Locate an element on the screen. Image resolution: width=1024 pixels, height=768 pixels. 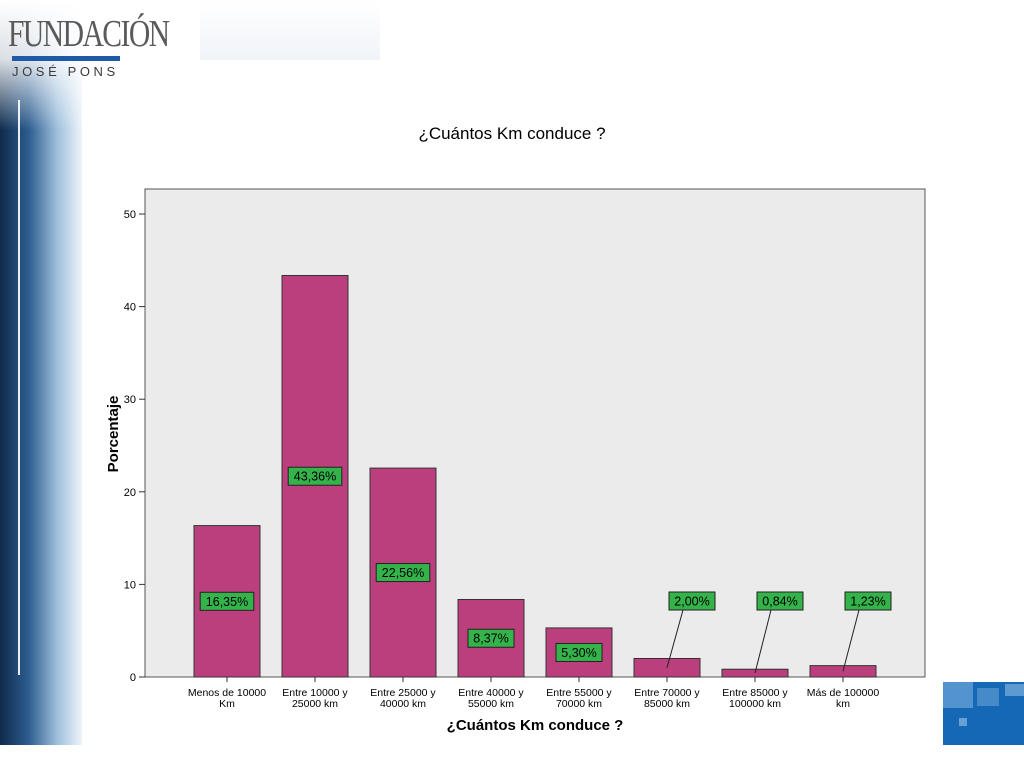
x-tick-label: 25000 km is located at coordinates (315, 704).